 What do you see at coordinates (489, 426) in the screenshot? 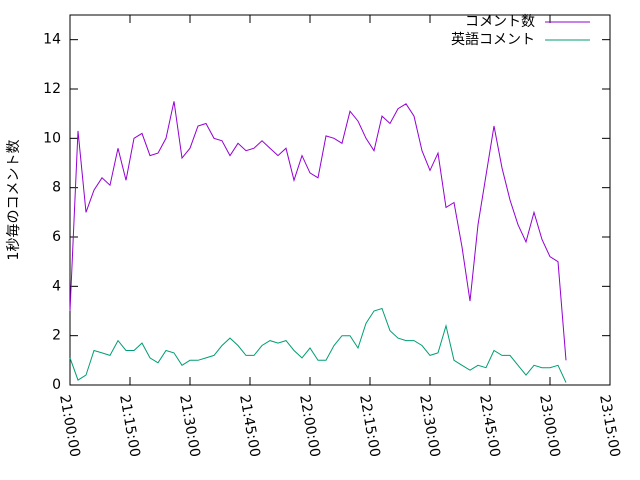
I see `x-tick-label: 22:45:00` at bounding box center [489, 426].